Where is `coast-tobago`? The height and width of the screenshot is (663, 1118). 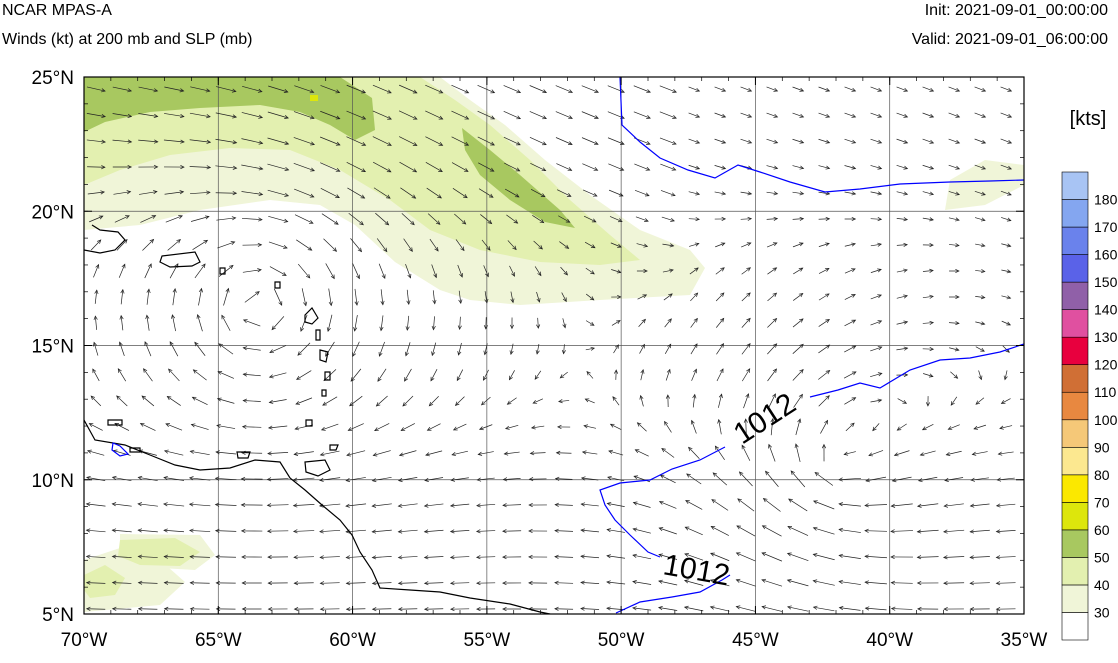
coast-tobago is located at coordinates (334, 447).